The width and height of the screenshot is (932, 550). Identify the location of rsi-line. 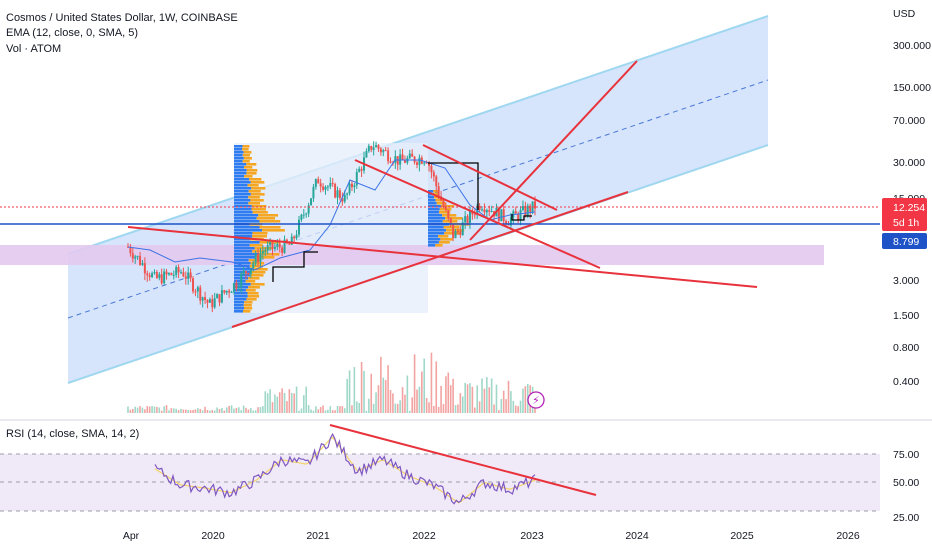
(345, 468).